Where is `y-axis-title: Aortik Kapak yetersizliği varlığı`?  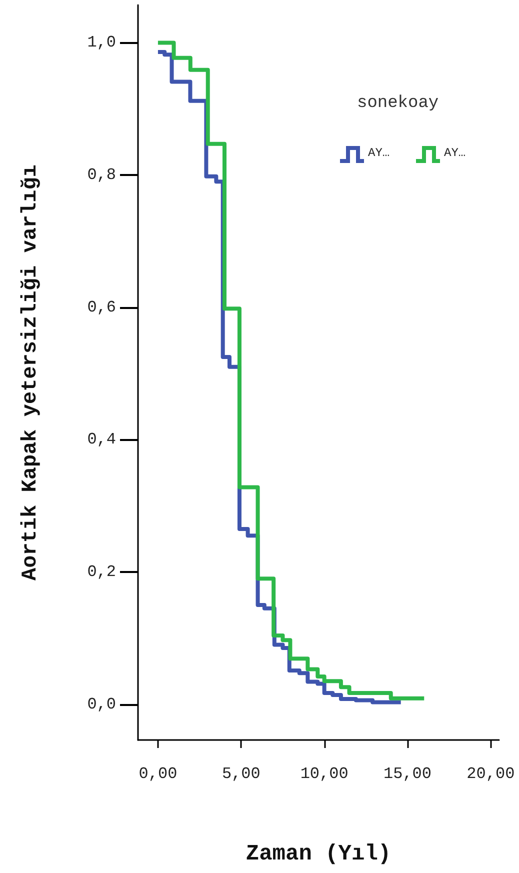
y-axis-title: Aortik Kapak yetersizliği varlığı is located at coordinates (31, 372).